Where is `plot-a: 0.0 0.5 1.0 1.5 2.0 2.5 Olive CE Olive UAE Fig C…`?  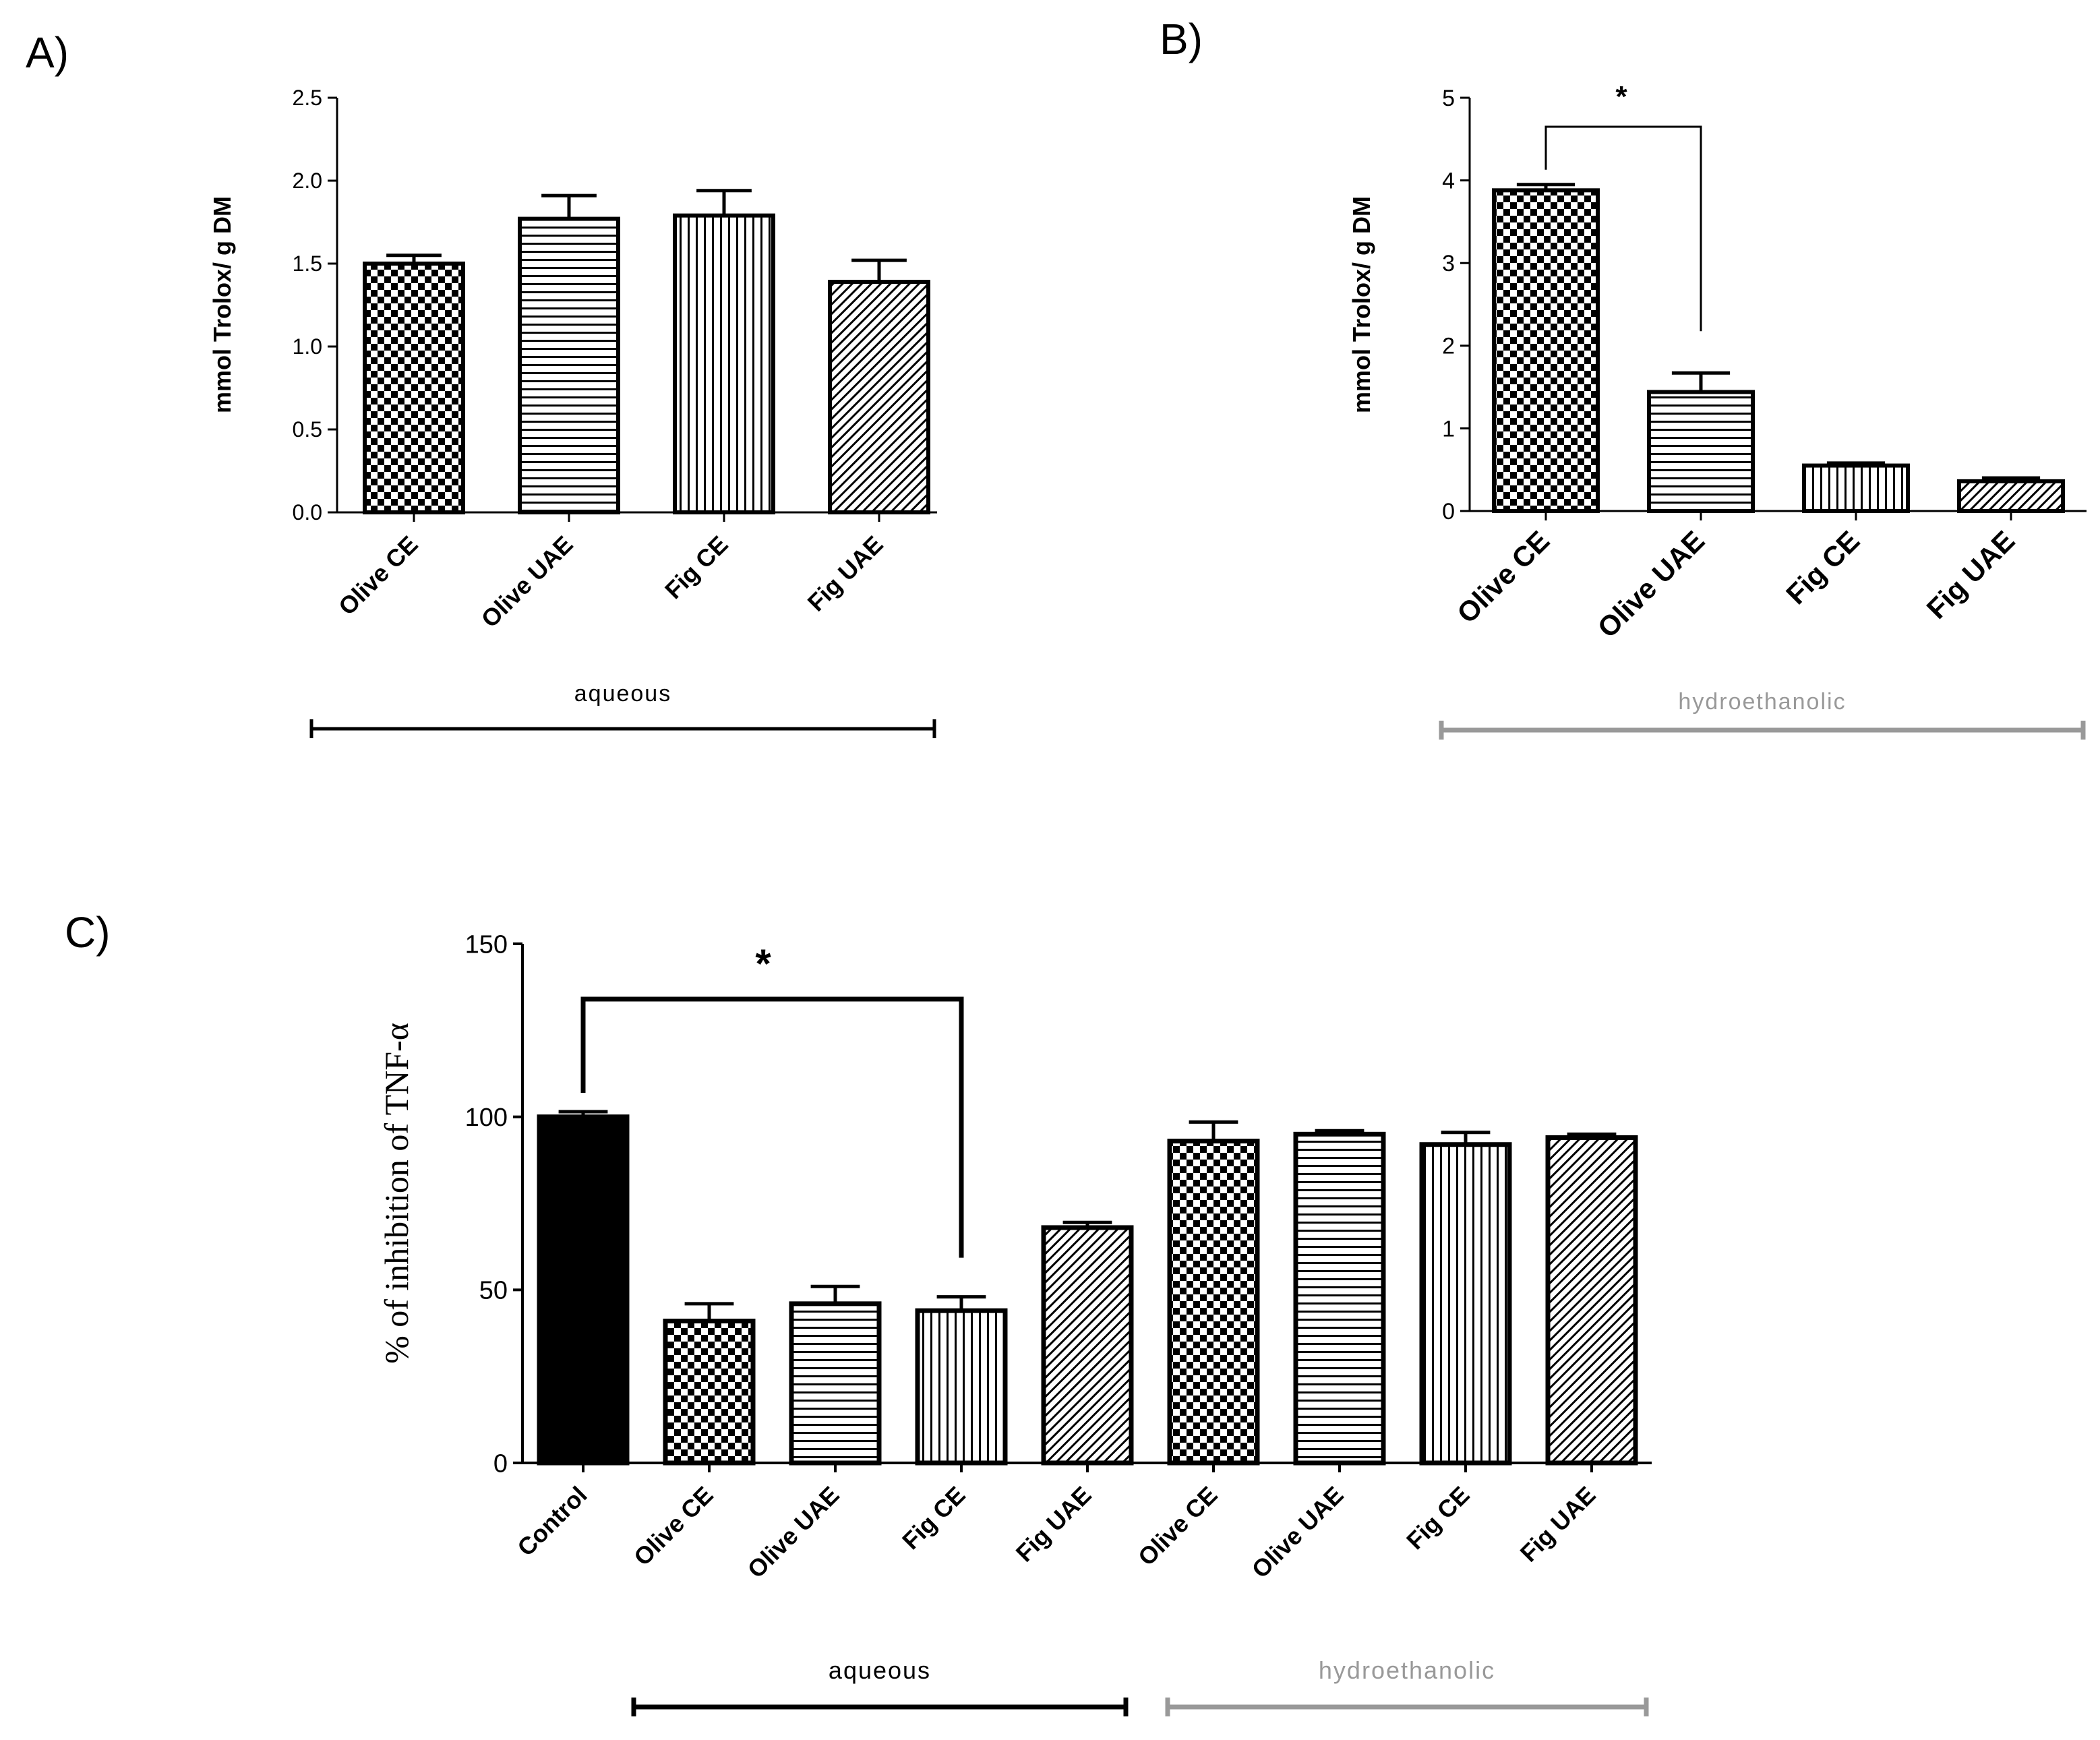
plot-a: 0.0 0.5 1.0 1.5 2.0 2.5 Olive CE Olive UAE Fig C… is located at coordinates (615, 412).